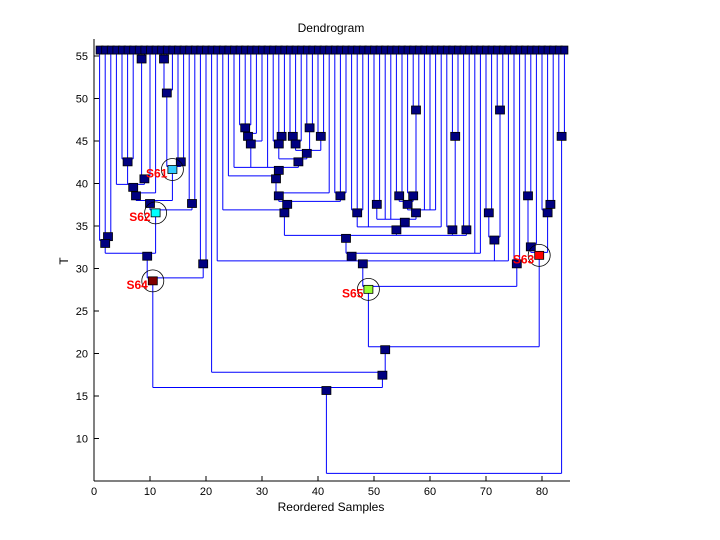 The image size is (720, 540). What do you see at coordinates (262, 492) in the screenshot?
I see `x-tick-label: 30` at bounding box center [262, 492].